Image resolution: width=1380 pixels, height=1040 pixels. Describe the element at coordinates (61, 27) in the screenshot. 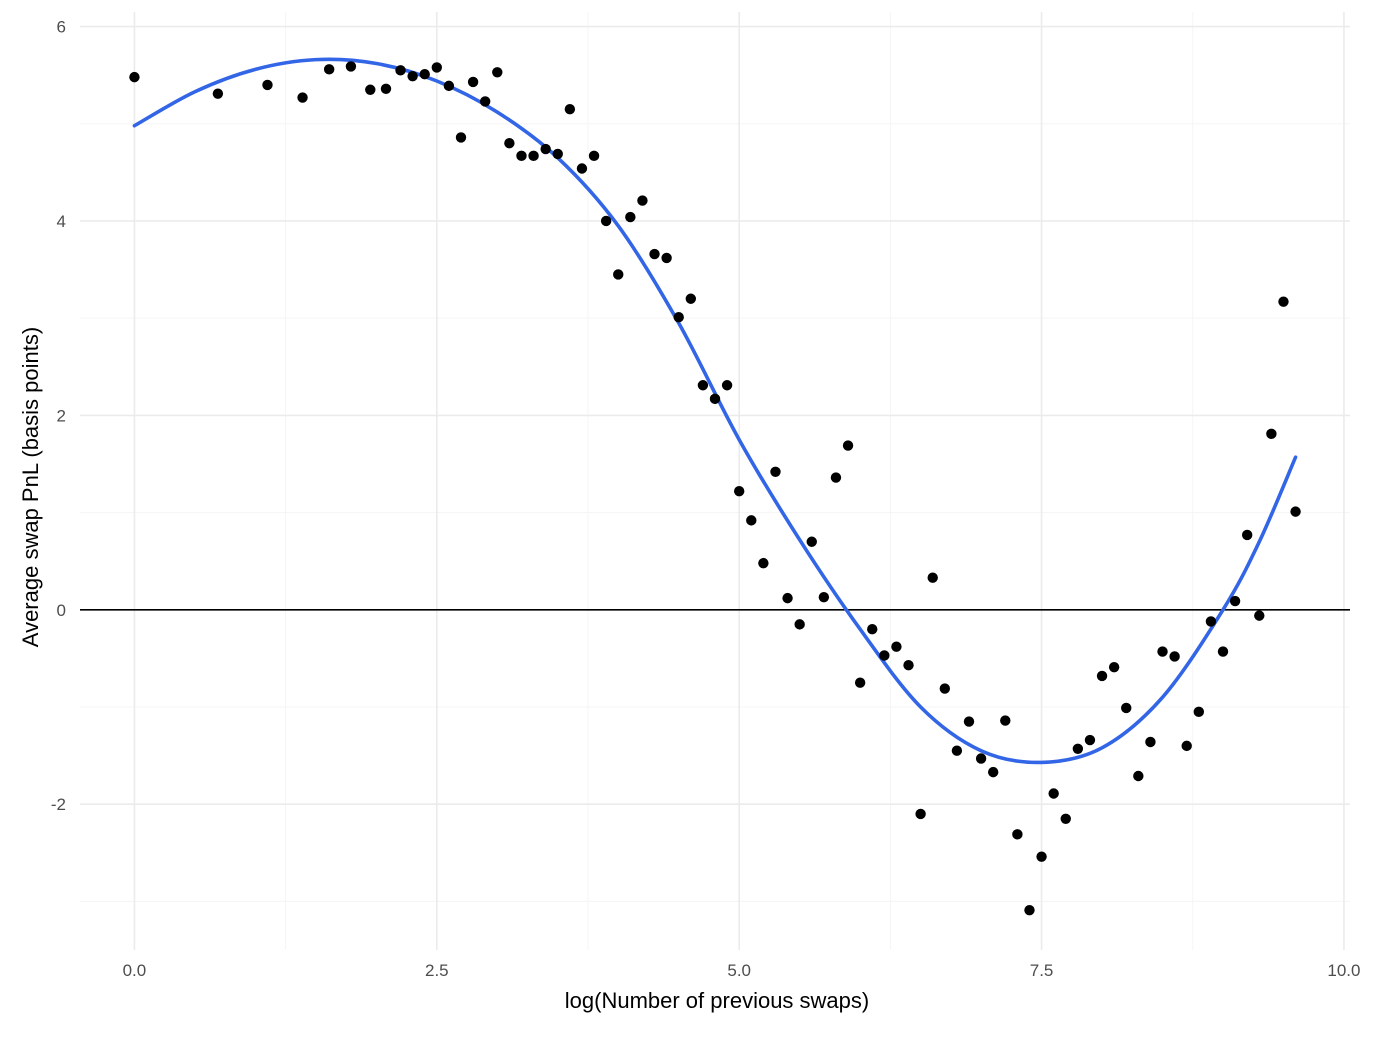

I see `y-tick-label: 6` at that location.